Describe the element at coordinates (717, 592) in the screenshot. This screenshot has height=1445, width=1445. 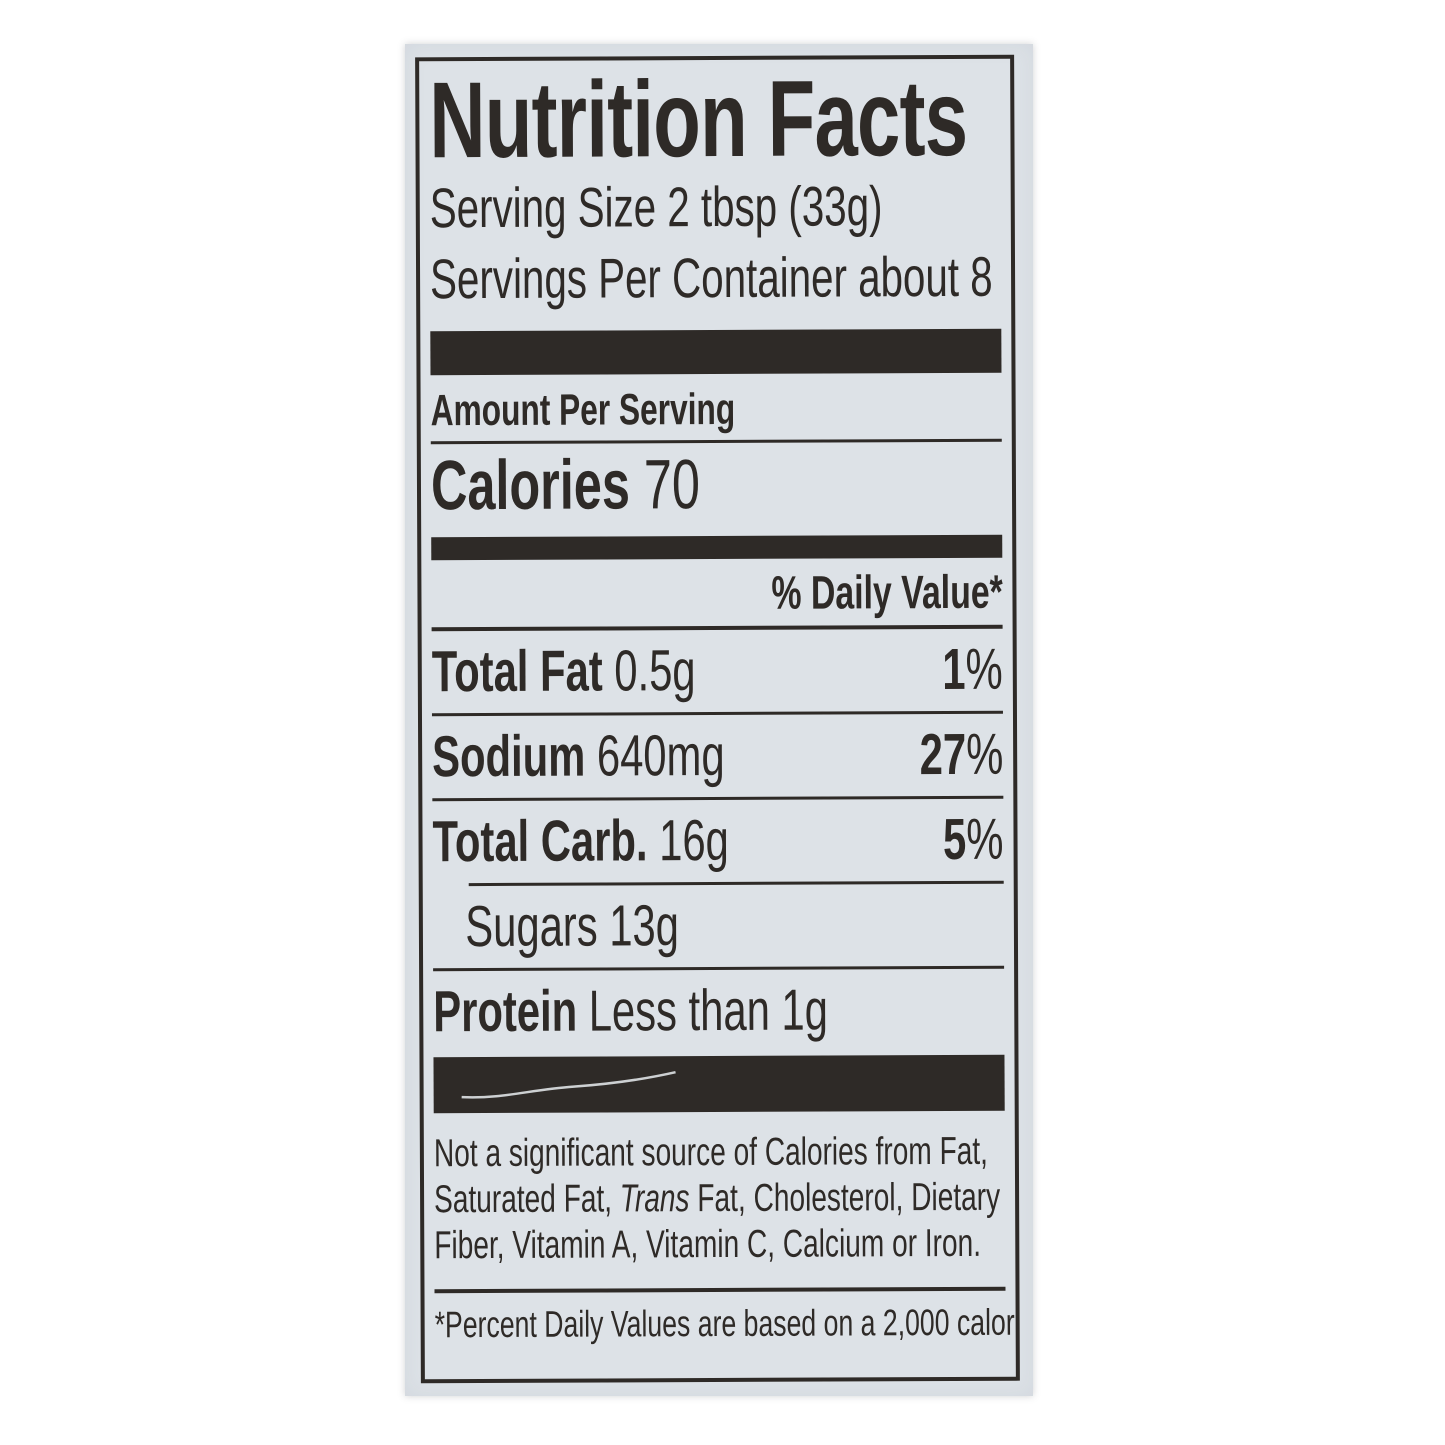
I see `daily-value-header-line: % Daily Value*` at that location.